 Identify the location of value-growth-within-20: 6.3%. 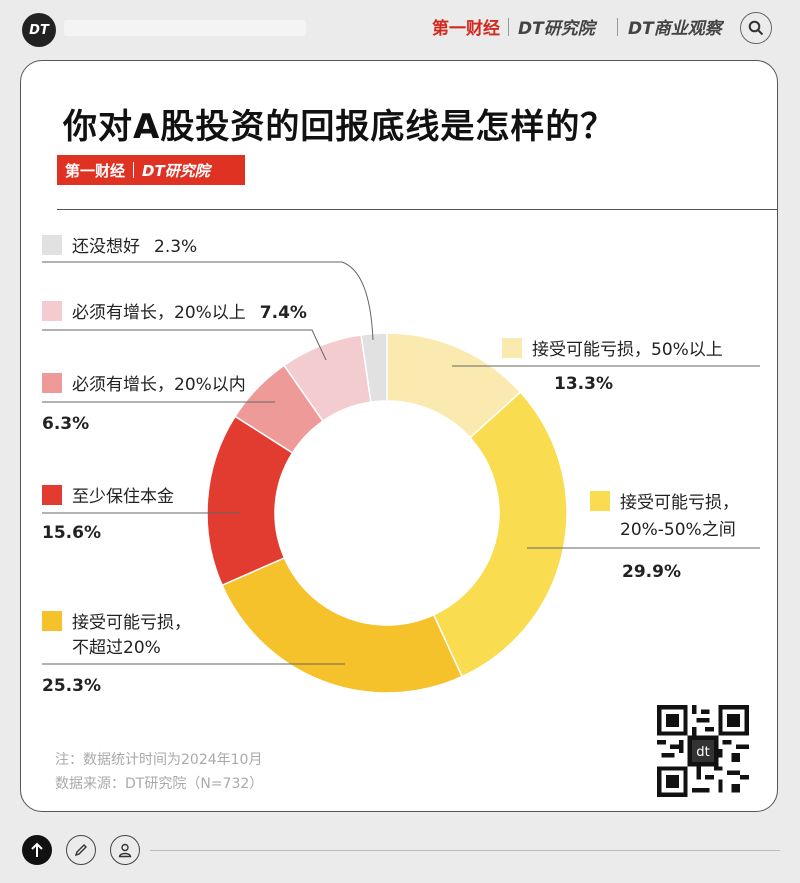
(66, 424).